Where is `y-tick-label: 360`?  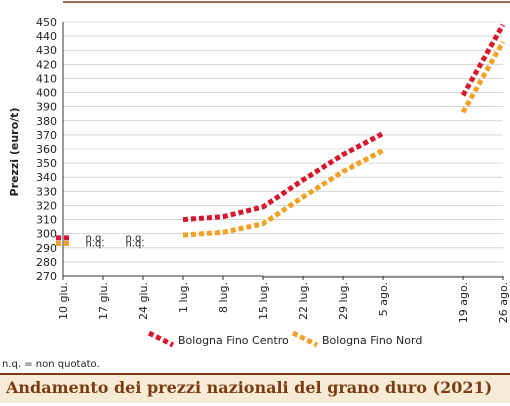
y-tick-label: 360 is located at coordinates (46, 149).